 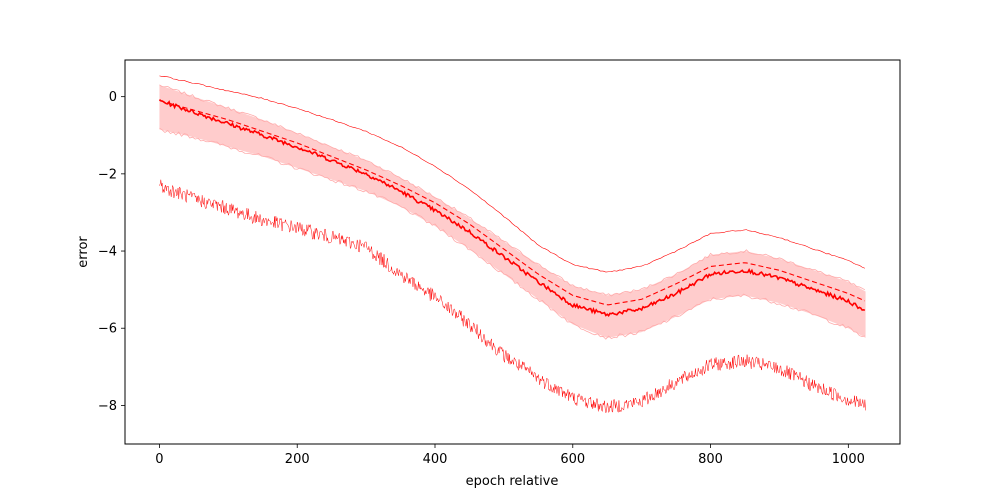 I want to click on y-axis: 0 −2 −4 −6 −8, so click(x=111, y=252).